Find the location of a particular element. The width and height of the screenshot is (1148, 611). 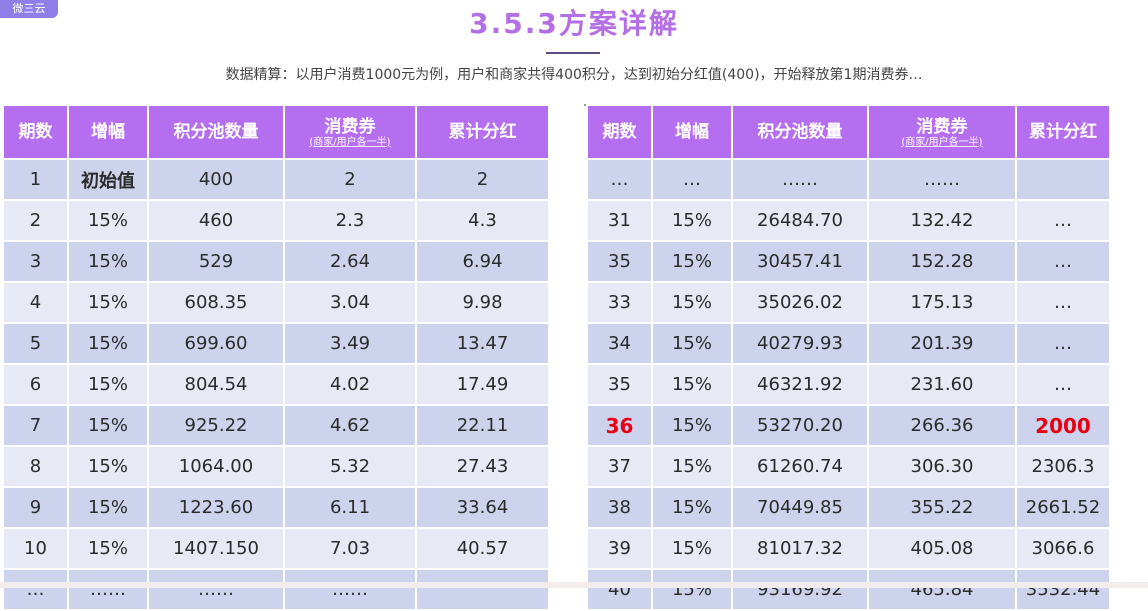

table-cell: 53270.20 is located at coordinates (800, 425).